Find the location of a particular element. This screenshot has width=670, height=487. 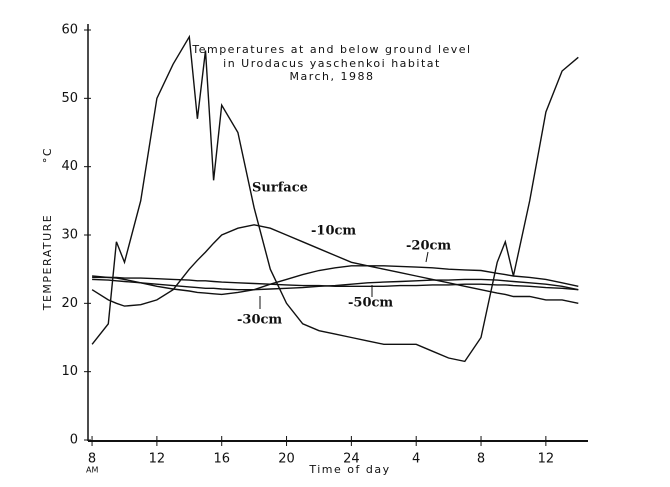

y-axis-label: °C is located at coordinates (47, 155).